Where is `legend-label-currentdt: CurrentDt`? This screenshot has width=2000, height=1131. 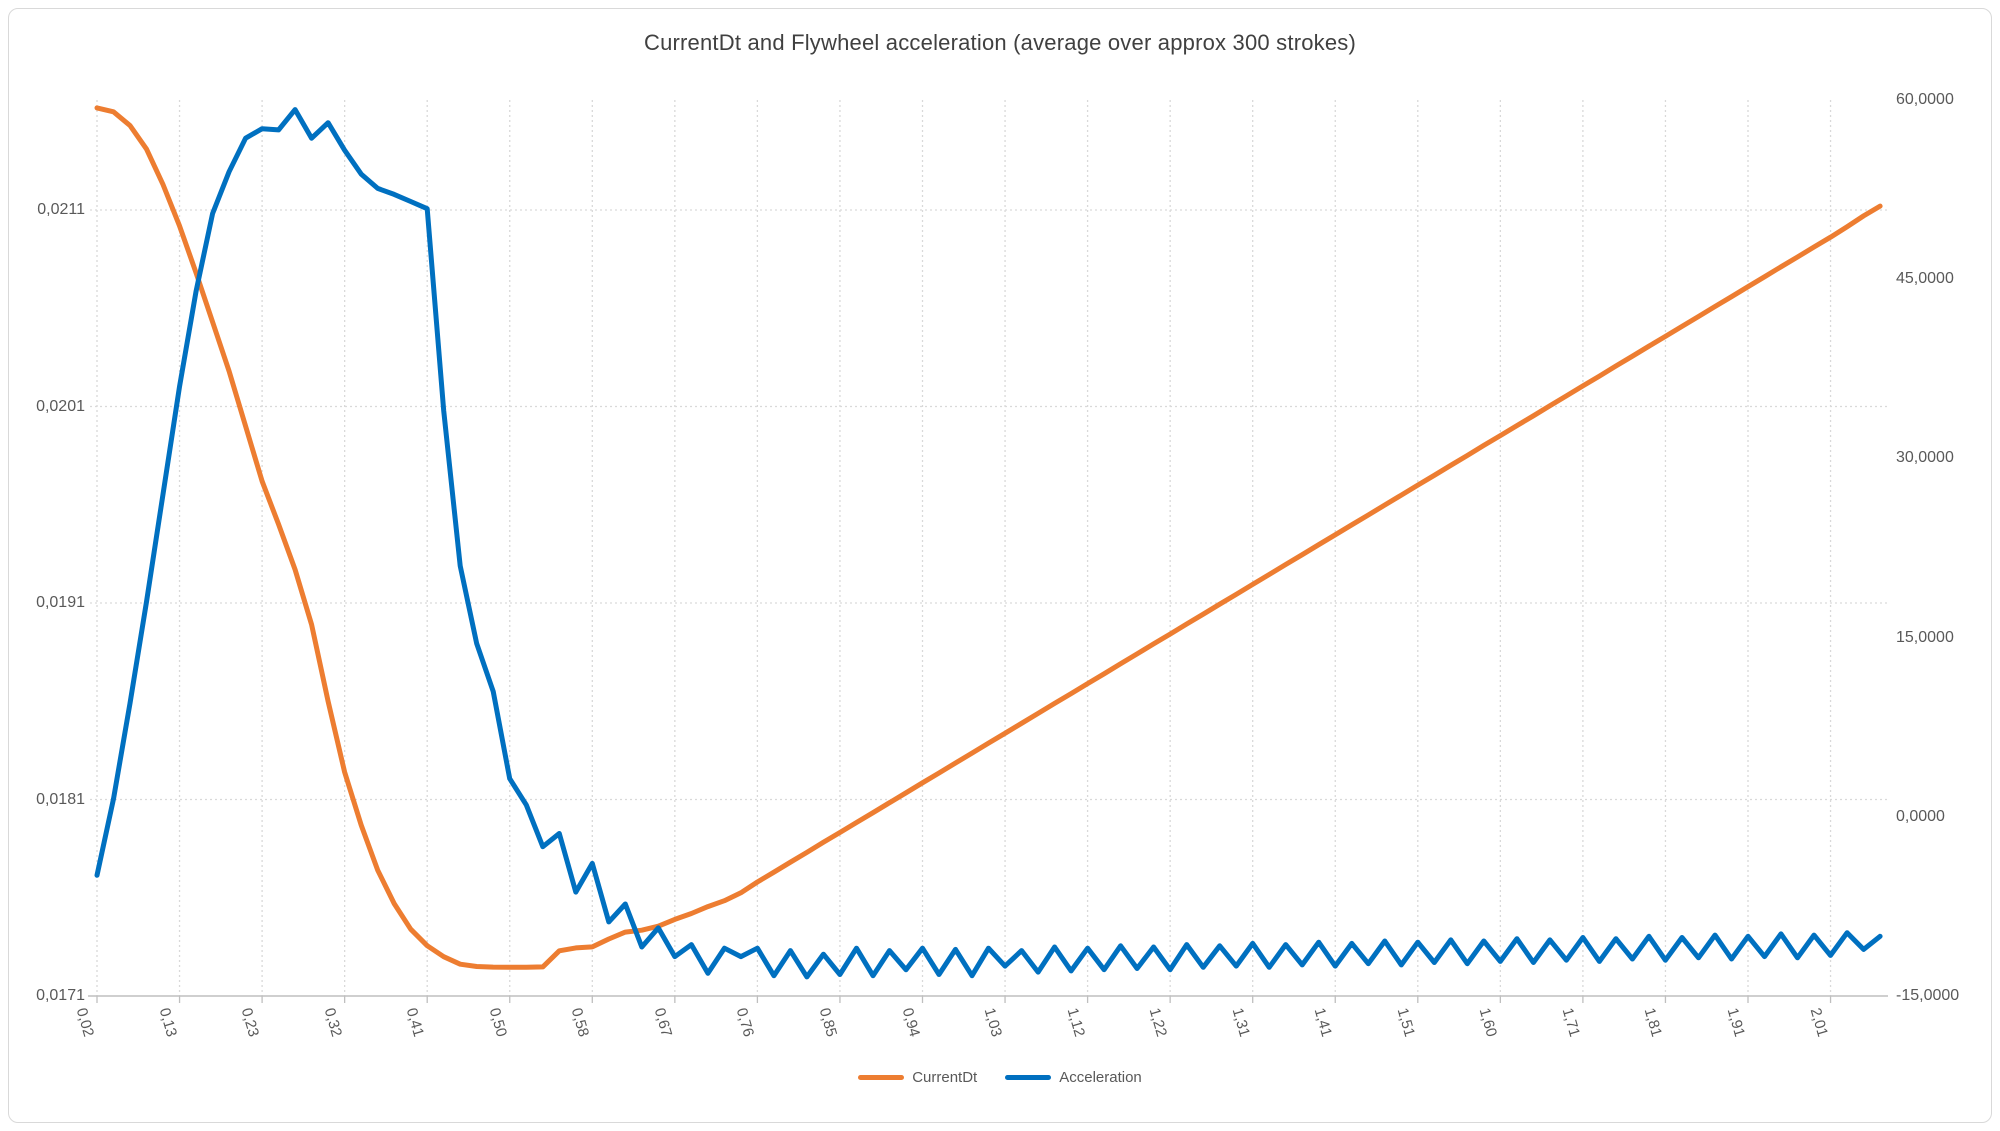 legend-label-currentdt: CurrentDt is located at coordinates (945, 1077).